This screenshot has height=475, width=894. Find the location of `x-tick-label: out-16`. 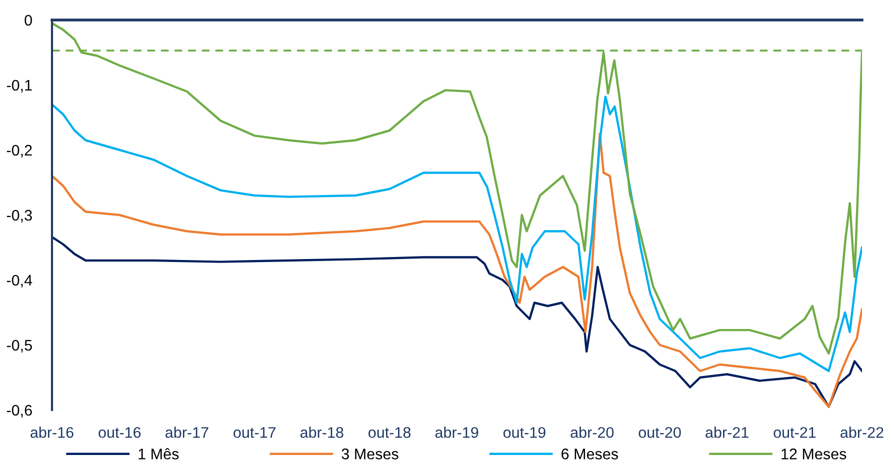

x-tick-label: out-16 is located at coordinates (119, 432).